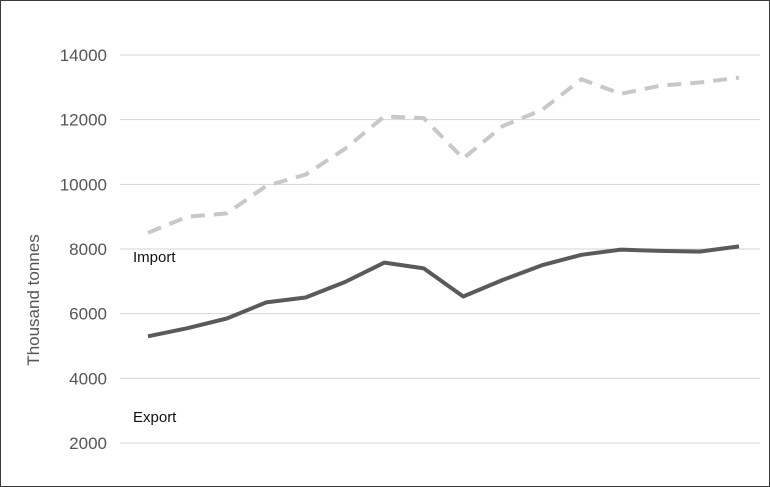 The width and height of the screenshot is (770, 487). I want to click on y-tick-label: 14000, so click(83, 55).